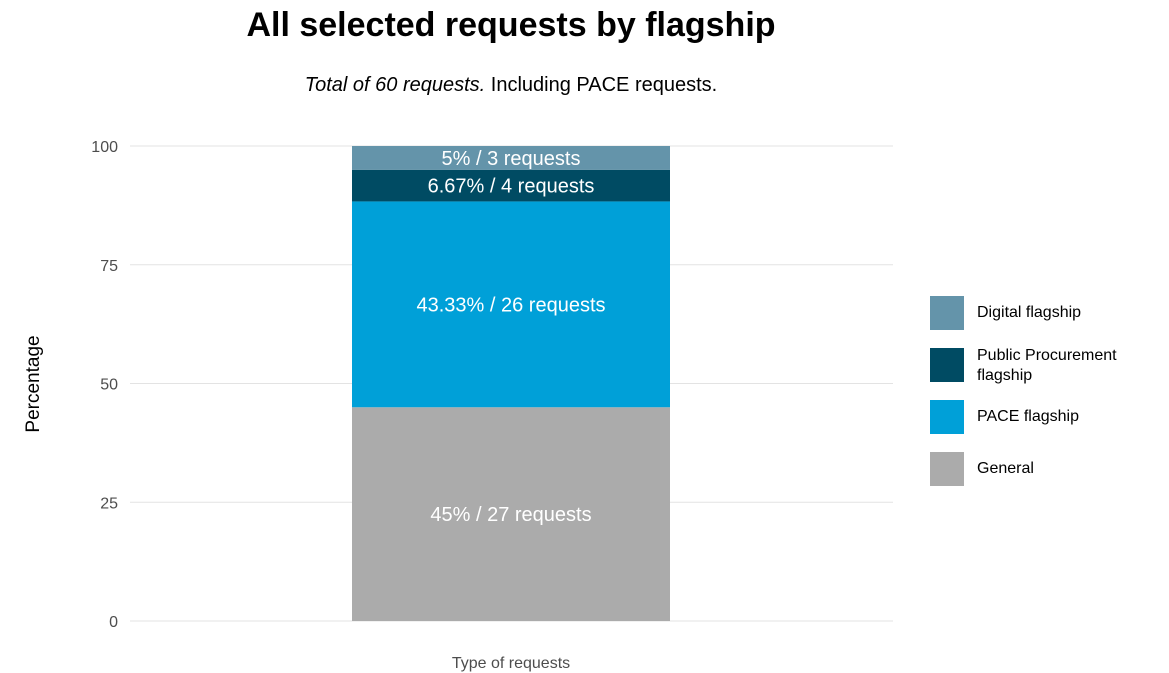  I want to click on chart-title: All selected requests by flagship, so click(511, 25).